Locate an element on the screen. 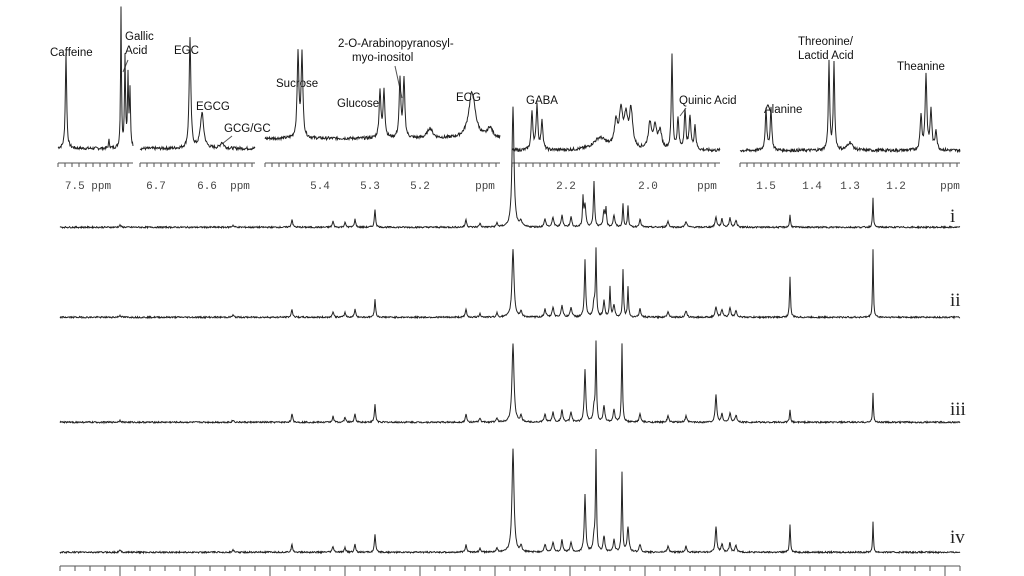  peak-label: EGC is located at coordinates (186, 51).